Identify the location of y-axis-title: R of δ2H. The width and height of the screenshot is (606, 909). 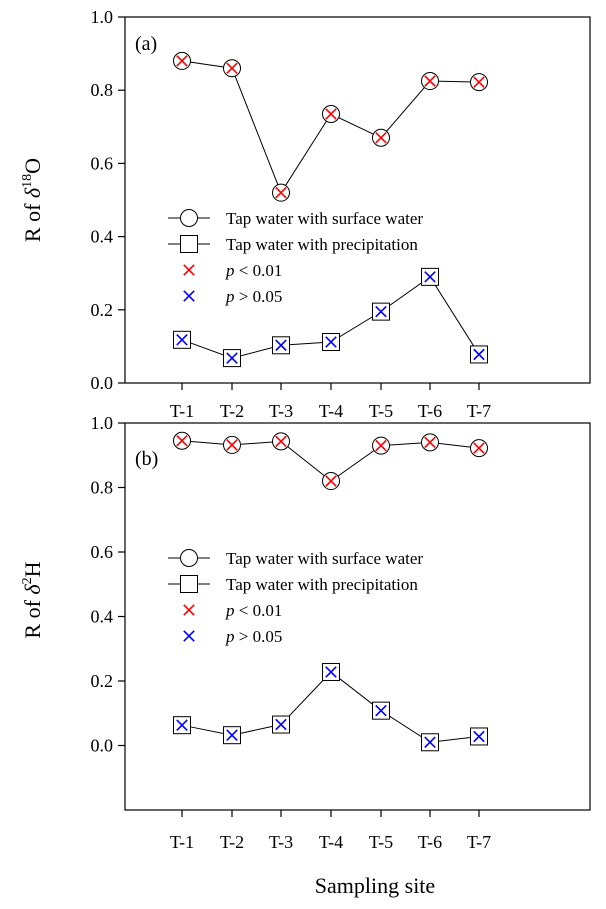
(32, 599).